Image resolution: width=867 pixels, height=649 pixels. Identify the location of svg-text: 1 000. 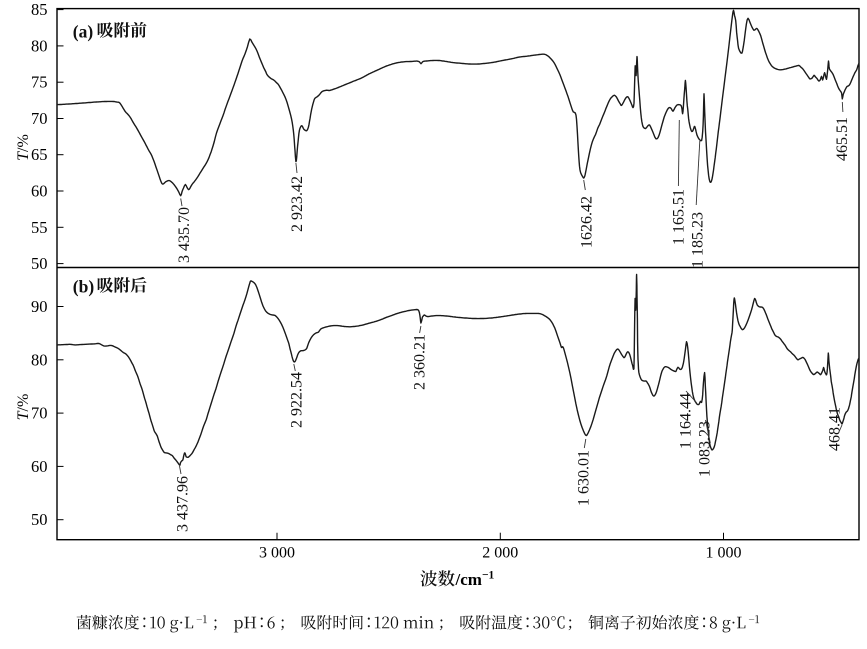
(724, 553).